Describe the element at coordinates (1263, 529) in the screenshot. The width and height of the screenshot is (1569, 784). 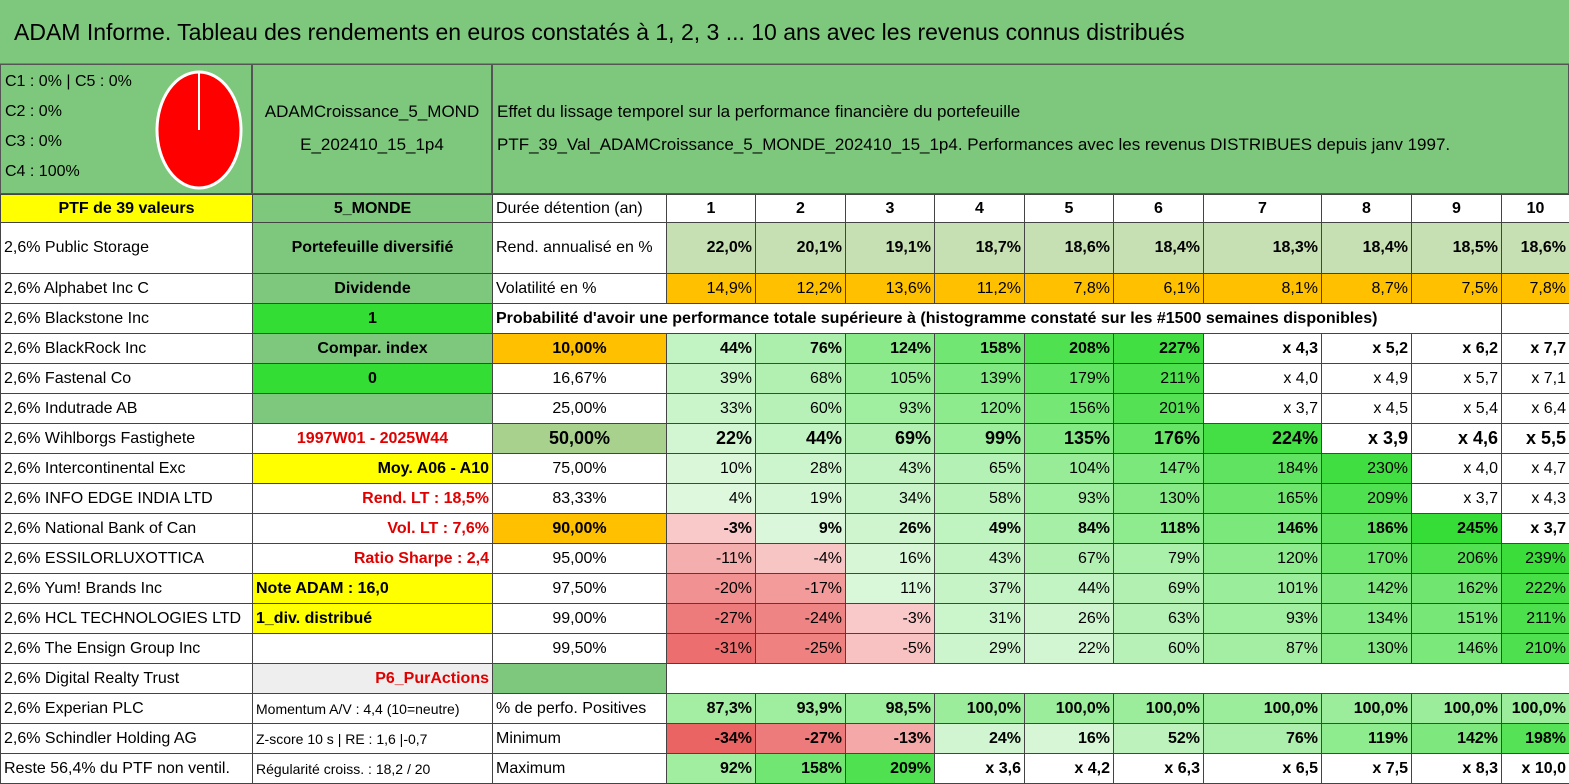
I see `value-cell: 146%` at that location.